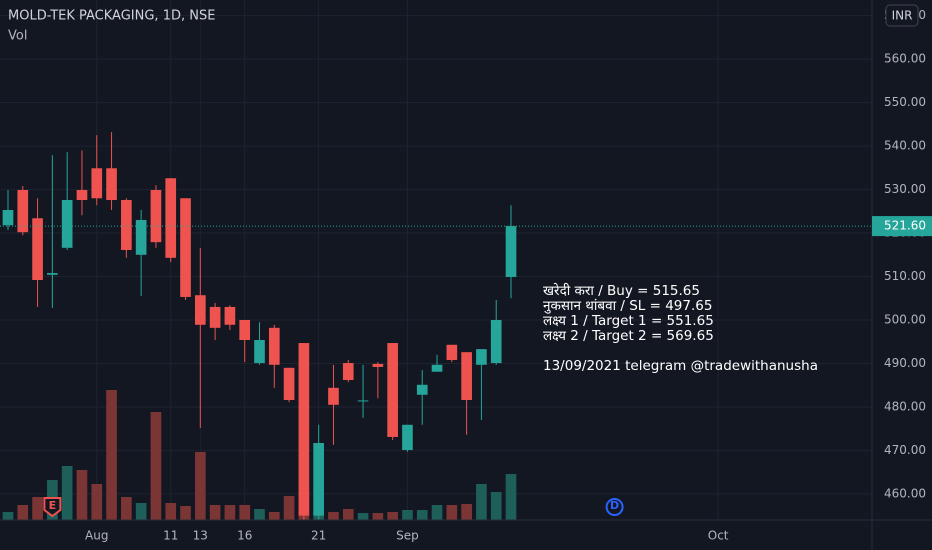 The width and height of the screenshot is (932, 550). Describe the element at coordinates (905, 450) in the screenshot. I see `y-tick-label: 470.00` at that location.